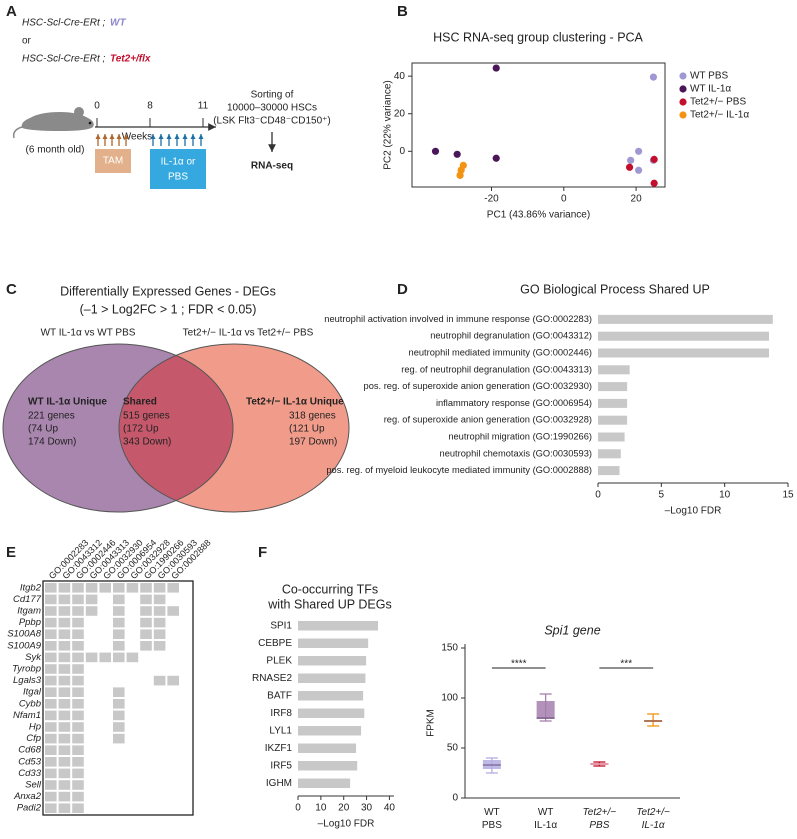  What do you see at coordinates (53, 123) in the screenshot?
I see `mouse-icon` at bounding box center [53, 123].